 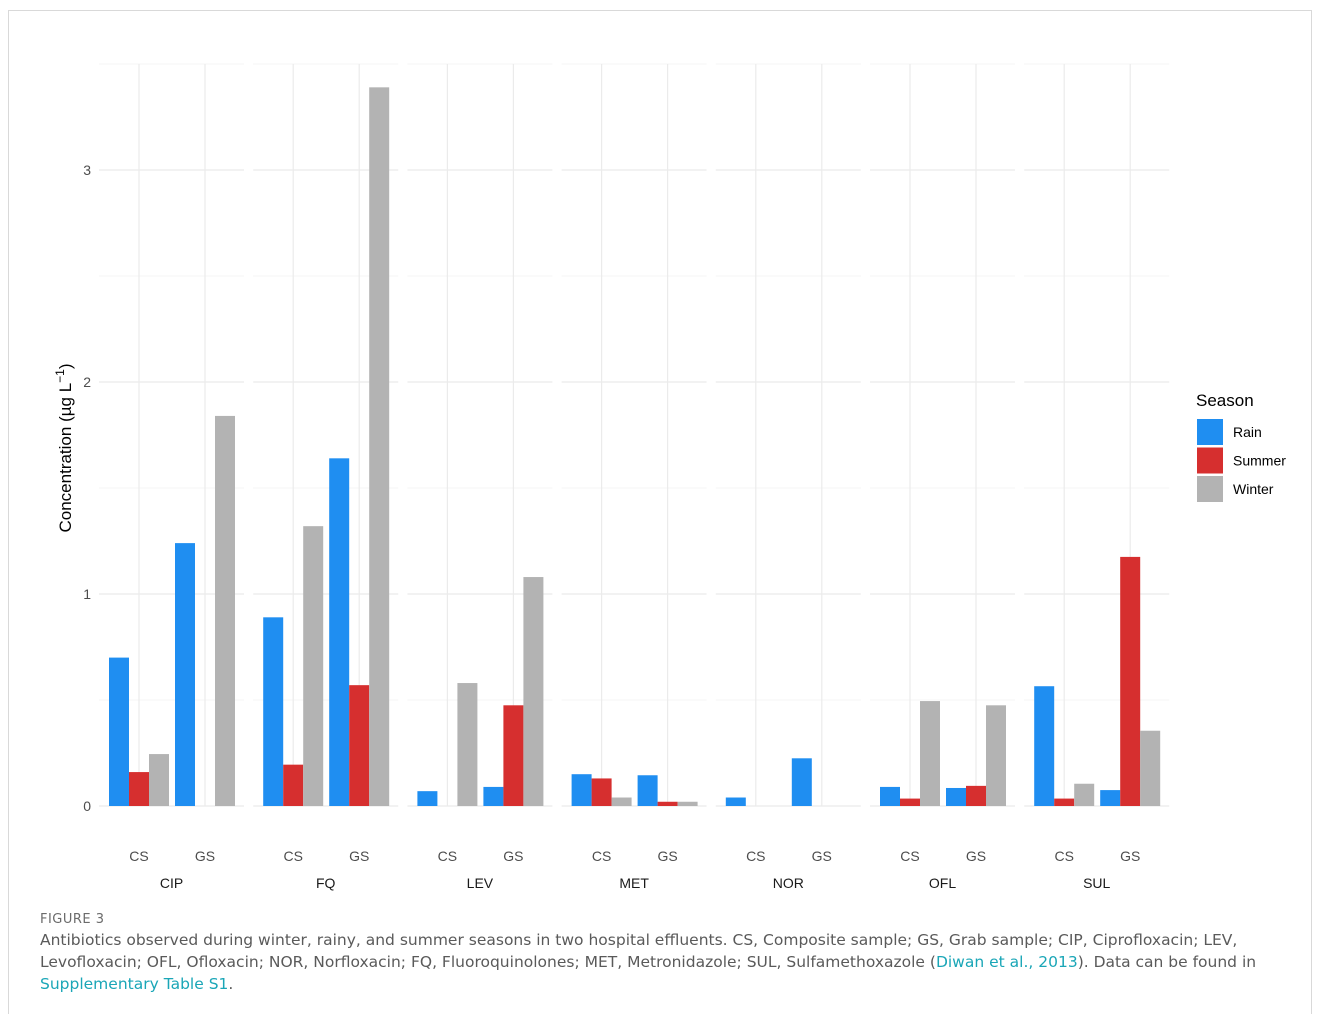 What do you see at coordinates (467, 744) in the screenshot?
I see `bar-lev-cs-winter` at bounding box center [467, 744].